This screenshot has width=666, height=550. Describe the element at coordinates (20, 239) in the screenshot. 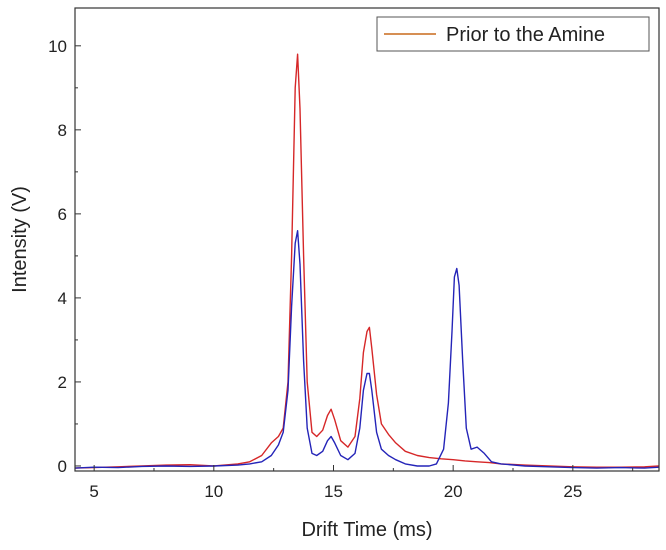

I see `y-axis-label: Intensity (V)` at that location.